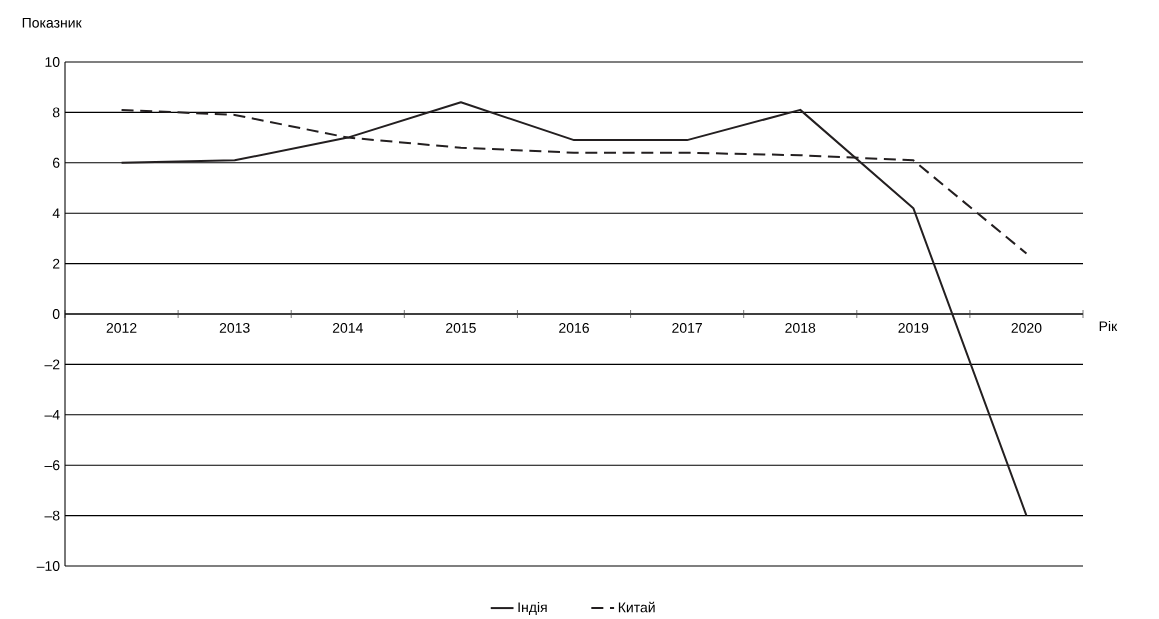 The height and width of the screenshot is (619, 1159). I want to click on legend-label: Китай, so click(636, 607).